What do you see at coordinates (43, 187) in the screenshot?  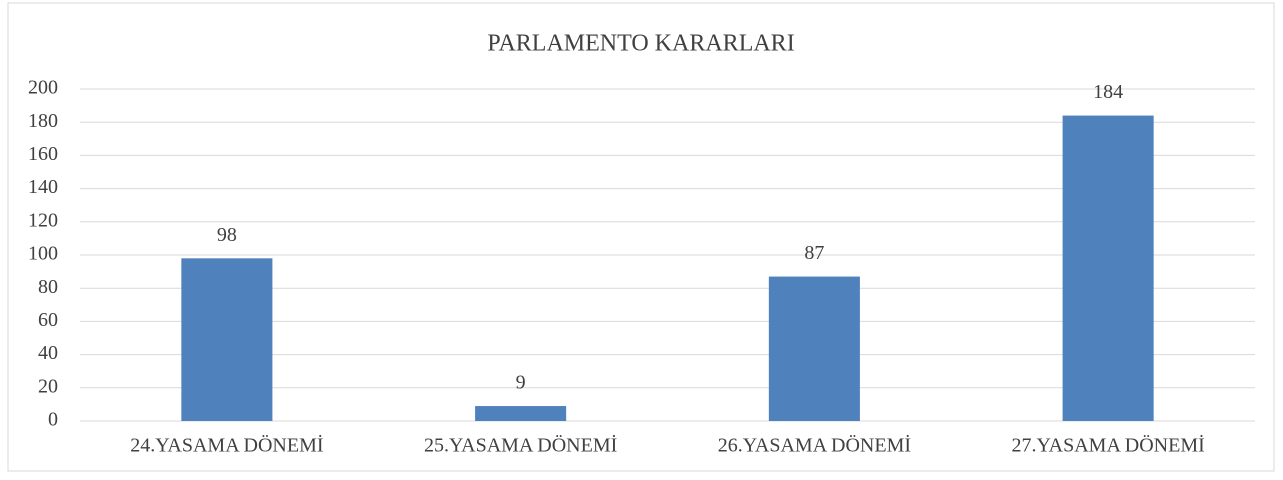 I see `y-tick-label: 140` at bounding box center [43, 187].